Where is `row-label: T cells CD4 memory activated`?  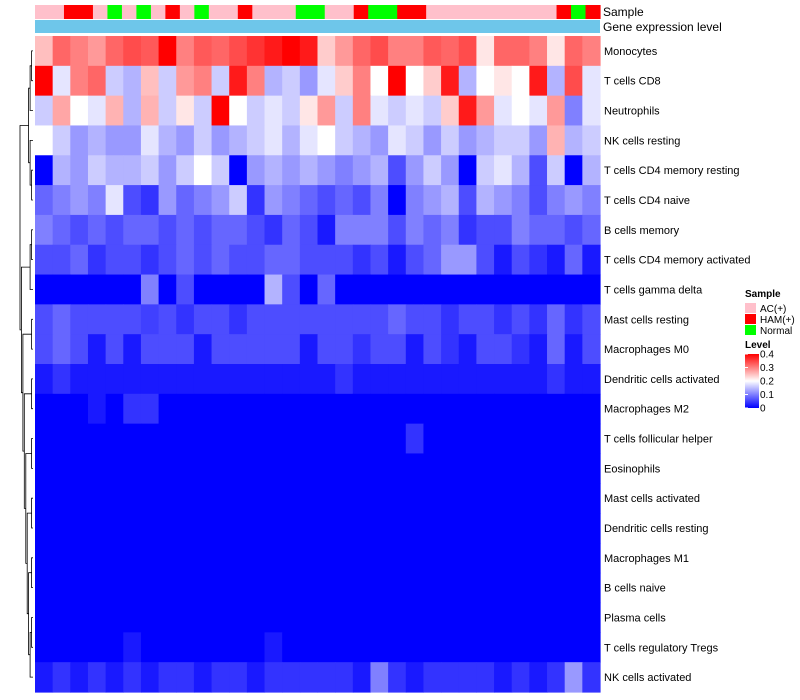
row-label: T cells CD4 memory activated is located at coordinates (677, 261).